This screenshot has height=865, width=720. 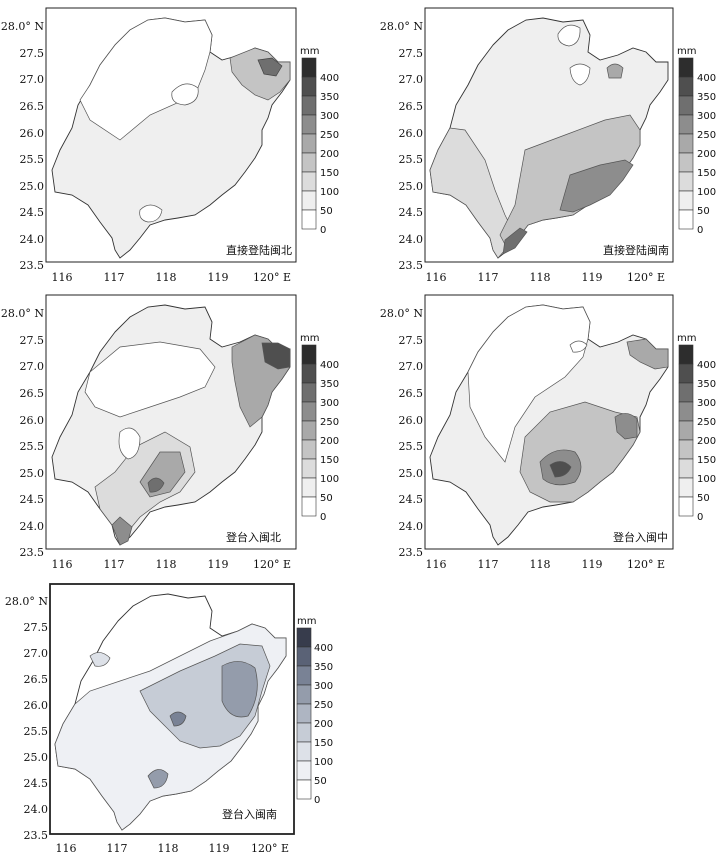 I want to click on legend-label: 250, so click(x=329, y=422).